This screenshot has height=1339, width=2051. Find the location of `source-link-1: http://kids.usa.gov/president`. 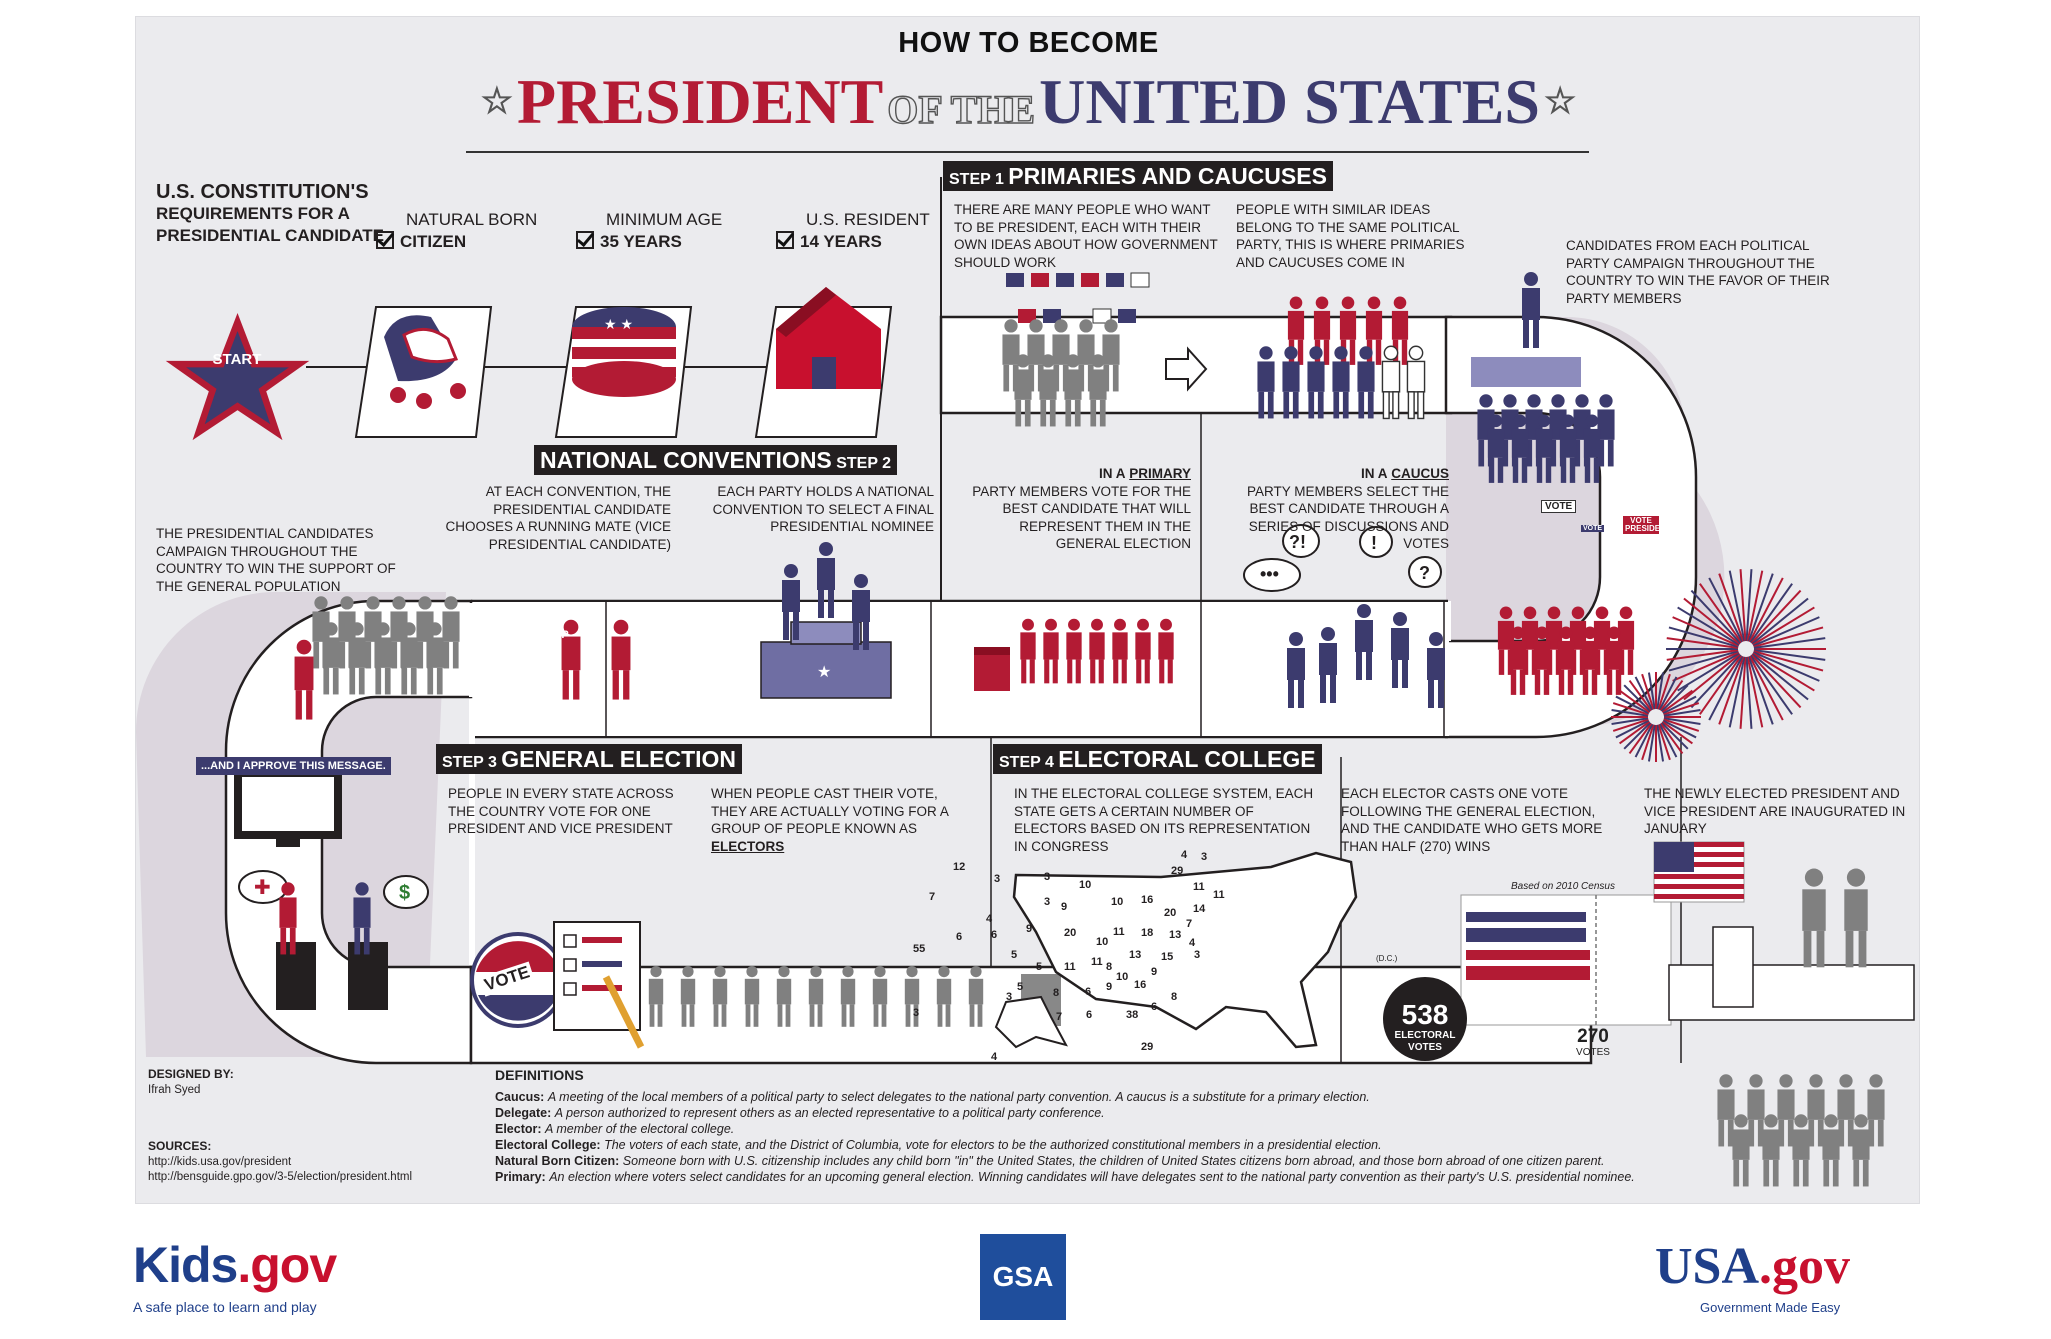

source-link-1: http://kids.usa.gov/president is located at coordinates (280, 1162).